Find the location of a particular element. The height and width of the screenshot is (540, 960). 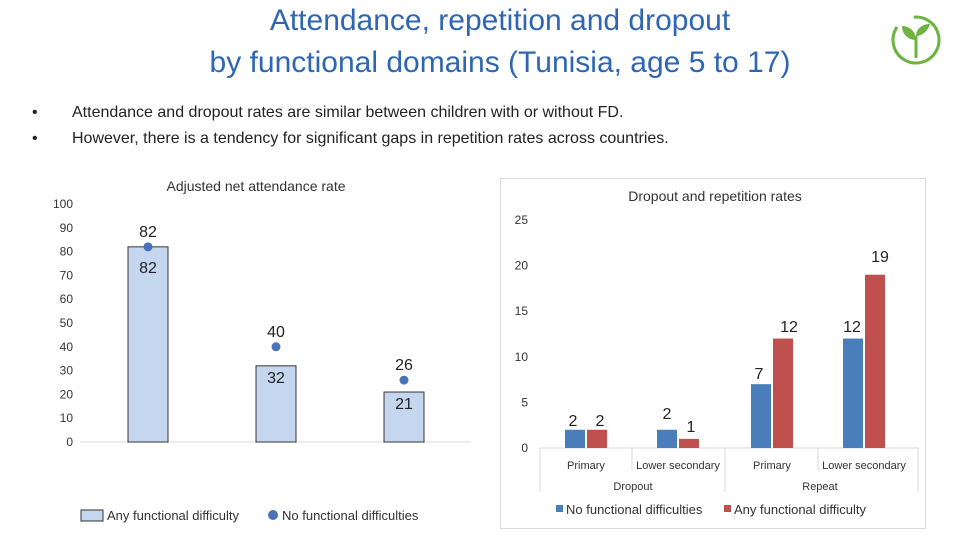

page-title-line-1: Attendance, repetition and dropout is located at coordinates (500, 20).